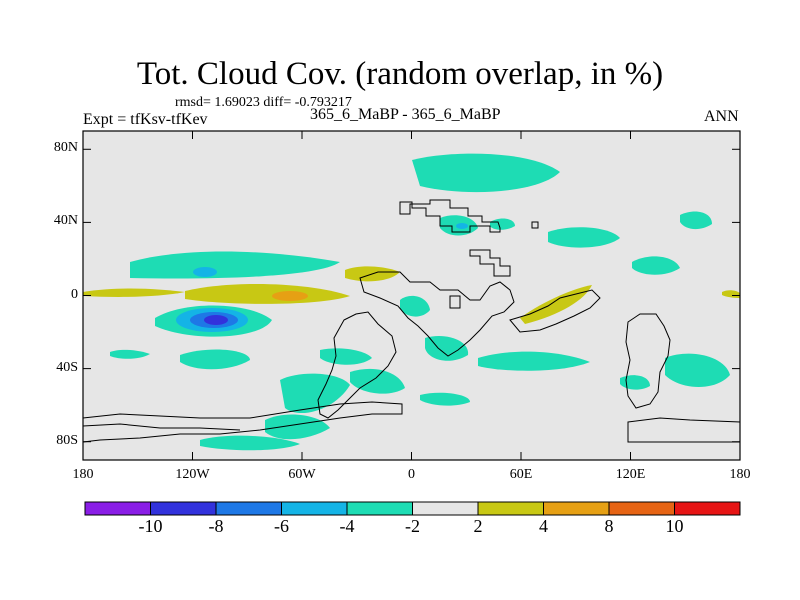 The image size is (800, 600). I want to click on lat-tick-label: 40N, so click(65, 221).